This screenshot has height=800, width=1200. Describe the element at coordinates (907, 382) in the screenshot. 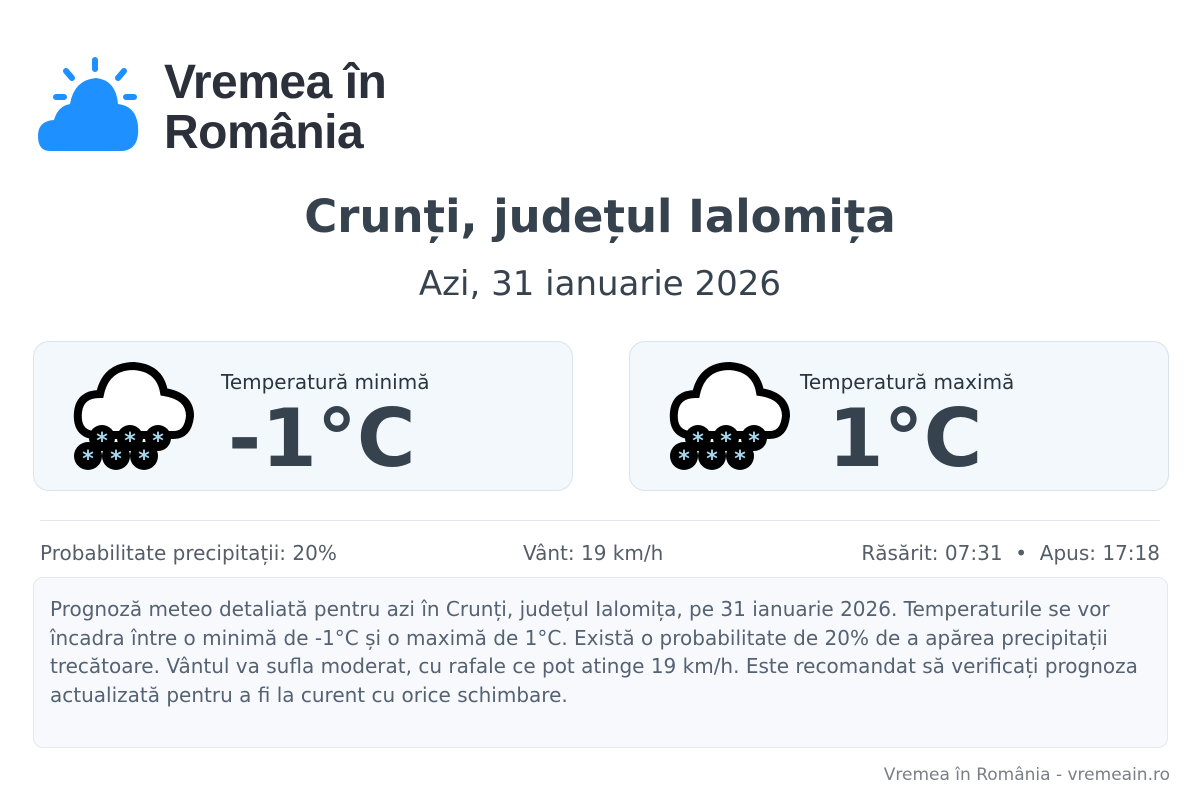

I see `max-temp-label: Temperatură maximă` at that location.